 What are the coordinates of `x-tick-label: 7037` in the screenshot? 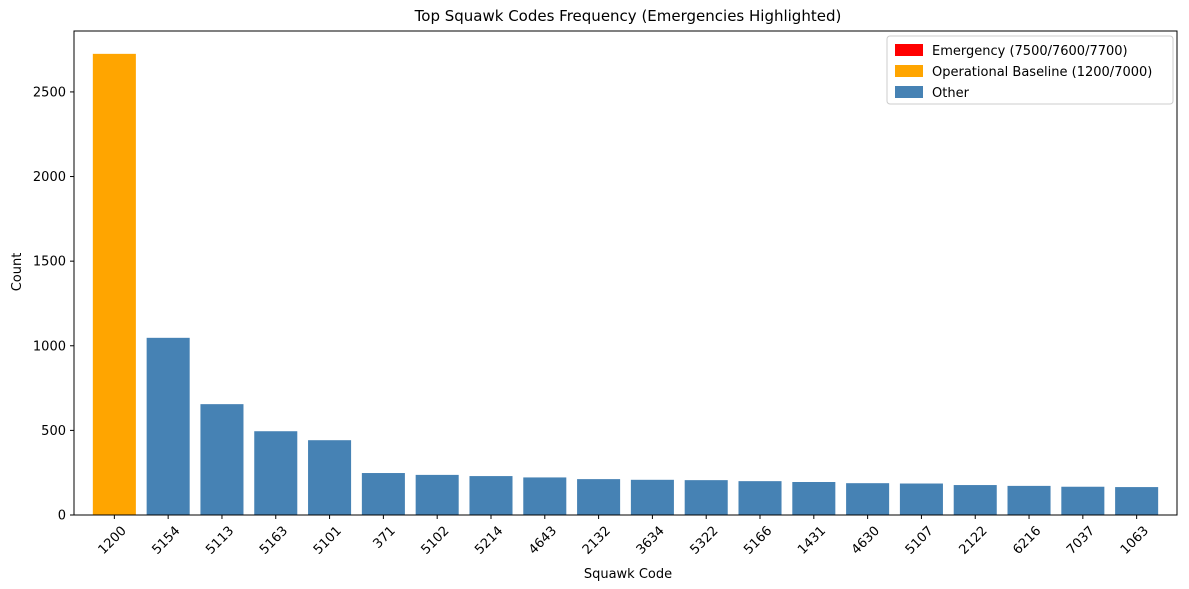 It's located at (1081, 541).